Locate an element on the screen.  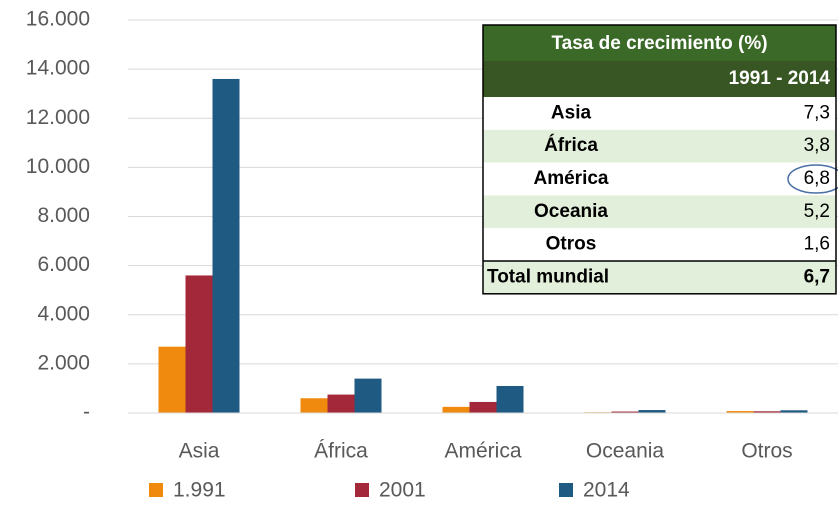
x-tick-label: Otros is located at coordinates (766, 451).